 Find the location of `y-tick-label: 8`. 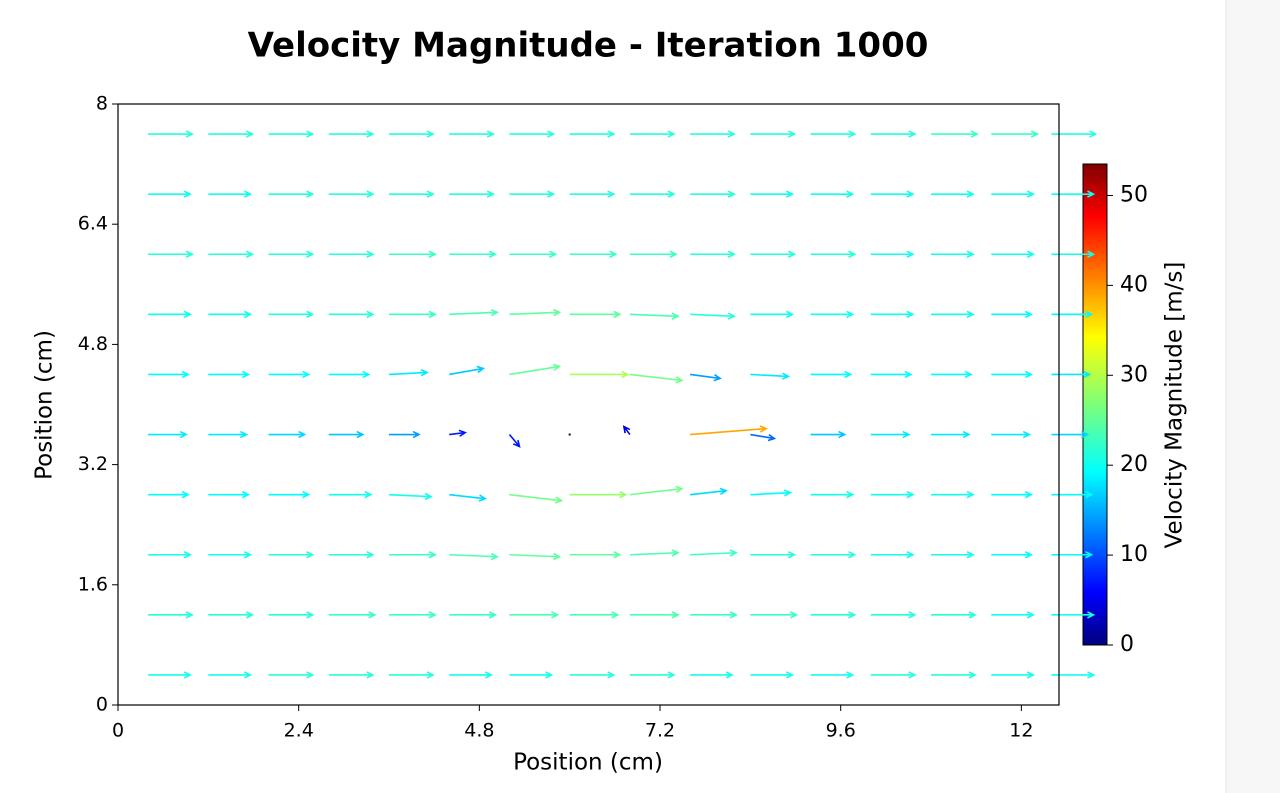

y-tick-label: 8 is located at coordinates (102, 104).